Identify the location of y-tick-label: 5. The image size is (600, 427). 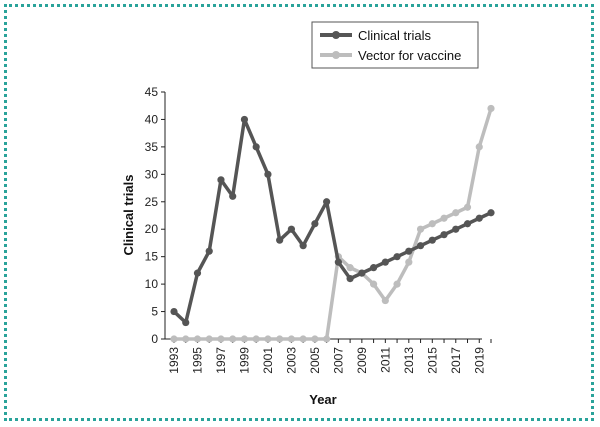
(154, 312).